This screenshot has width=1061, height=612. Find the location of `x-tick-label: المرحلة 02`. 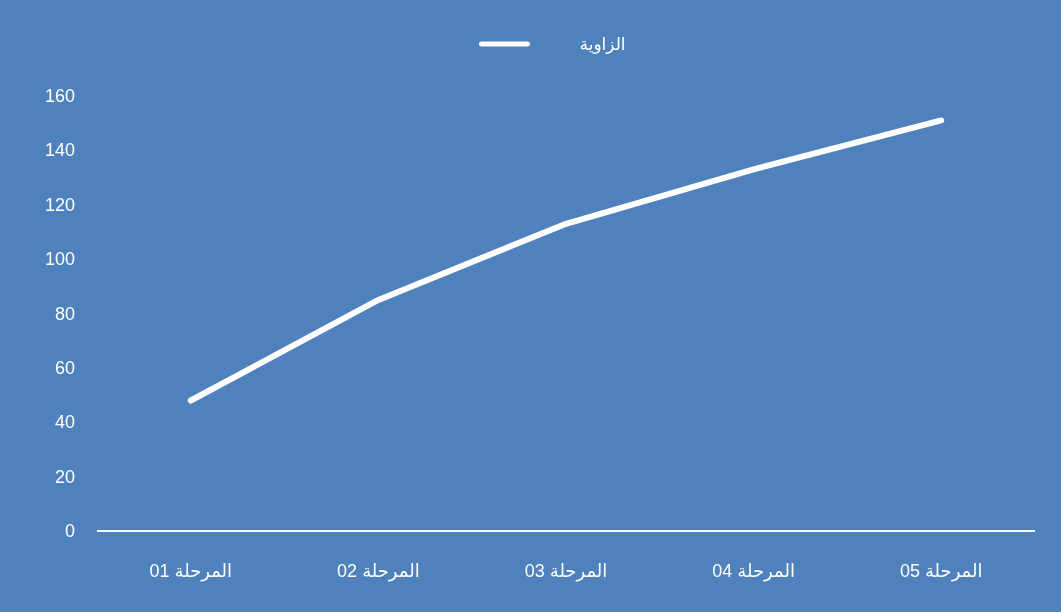

x-tick-label: المرحلة 02 is located at coordinates (378, 571).